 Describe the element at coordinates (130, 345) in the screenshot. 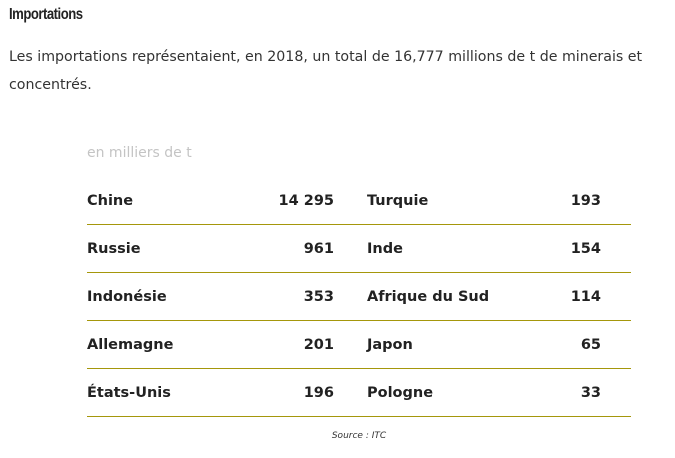

I see `country-name: Allemagne` at that location.